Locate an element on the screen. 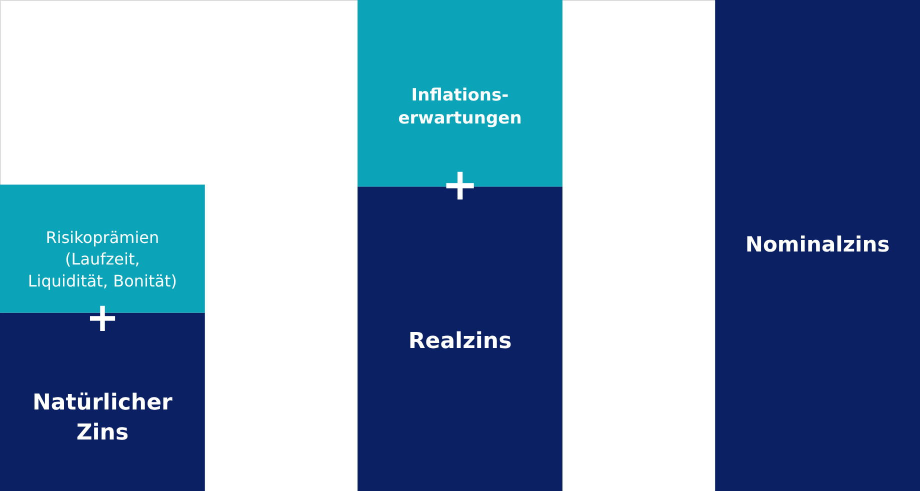 This screenshot has height=491, width=920. annotation: Realzins is located at coordinates (460, 341).